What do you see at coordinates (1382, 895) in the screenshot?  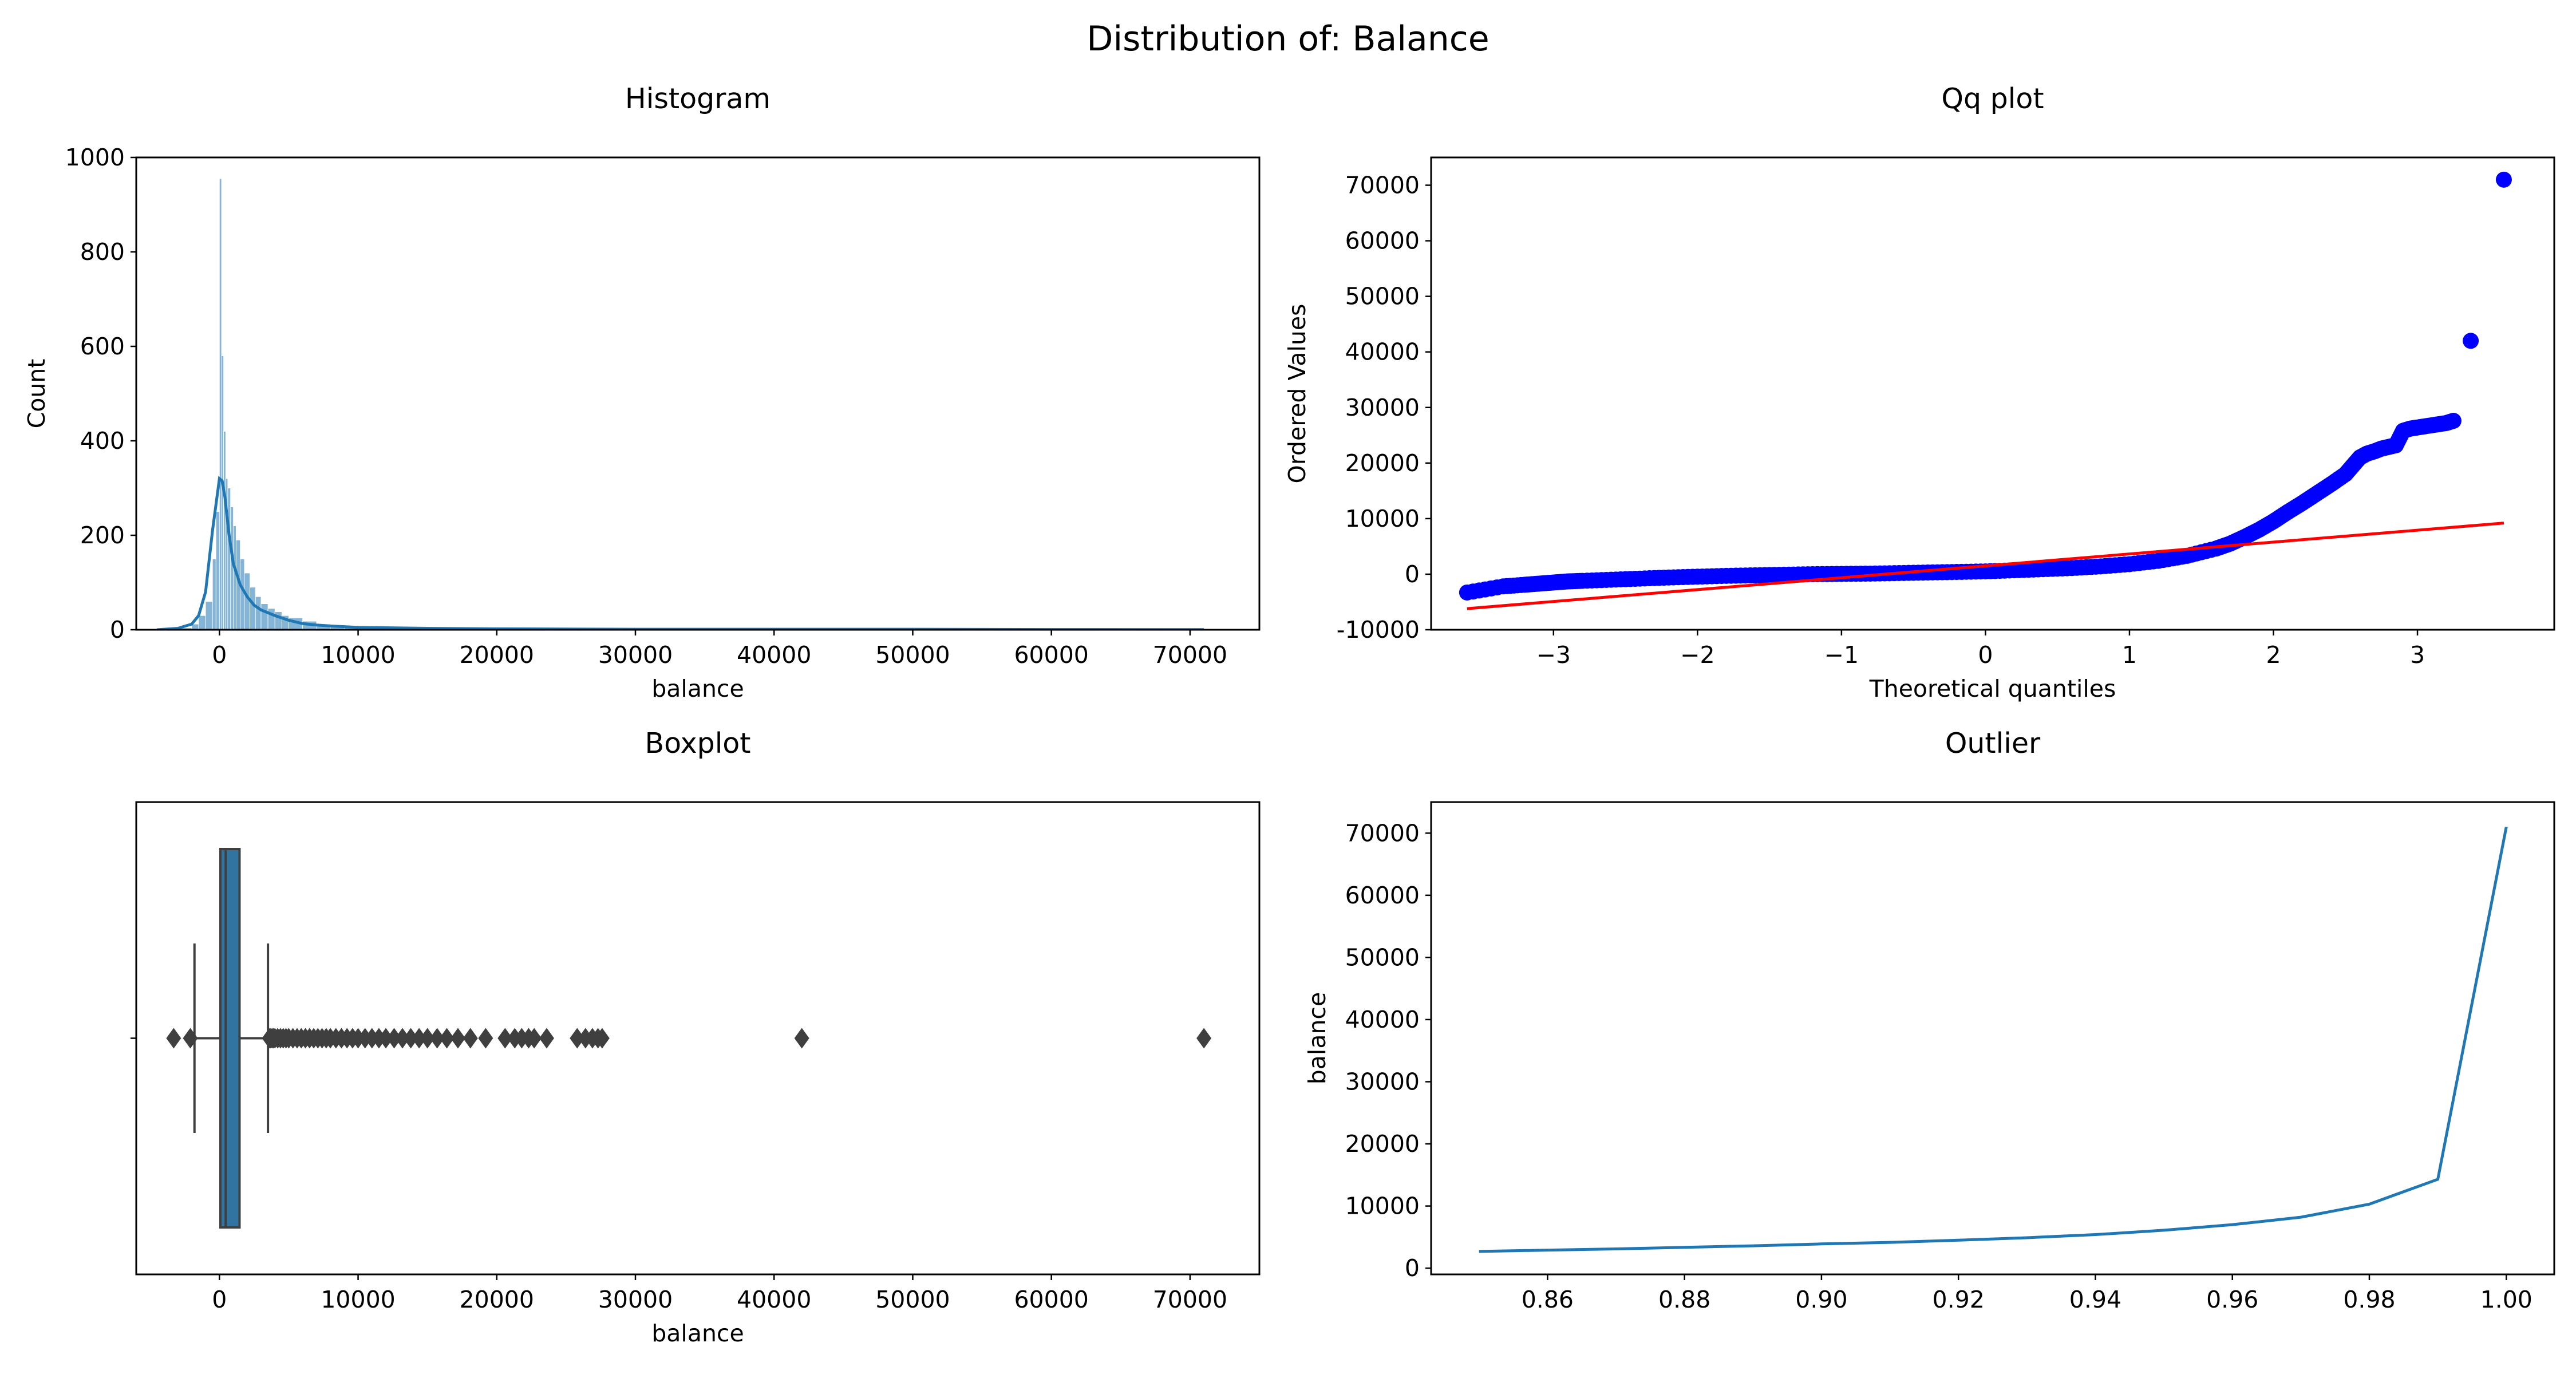 I see `outlier-ytick-label: 60000` at bounding box center [1382, 895].